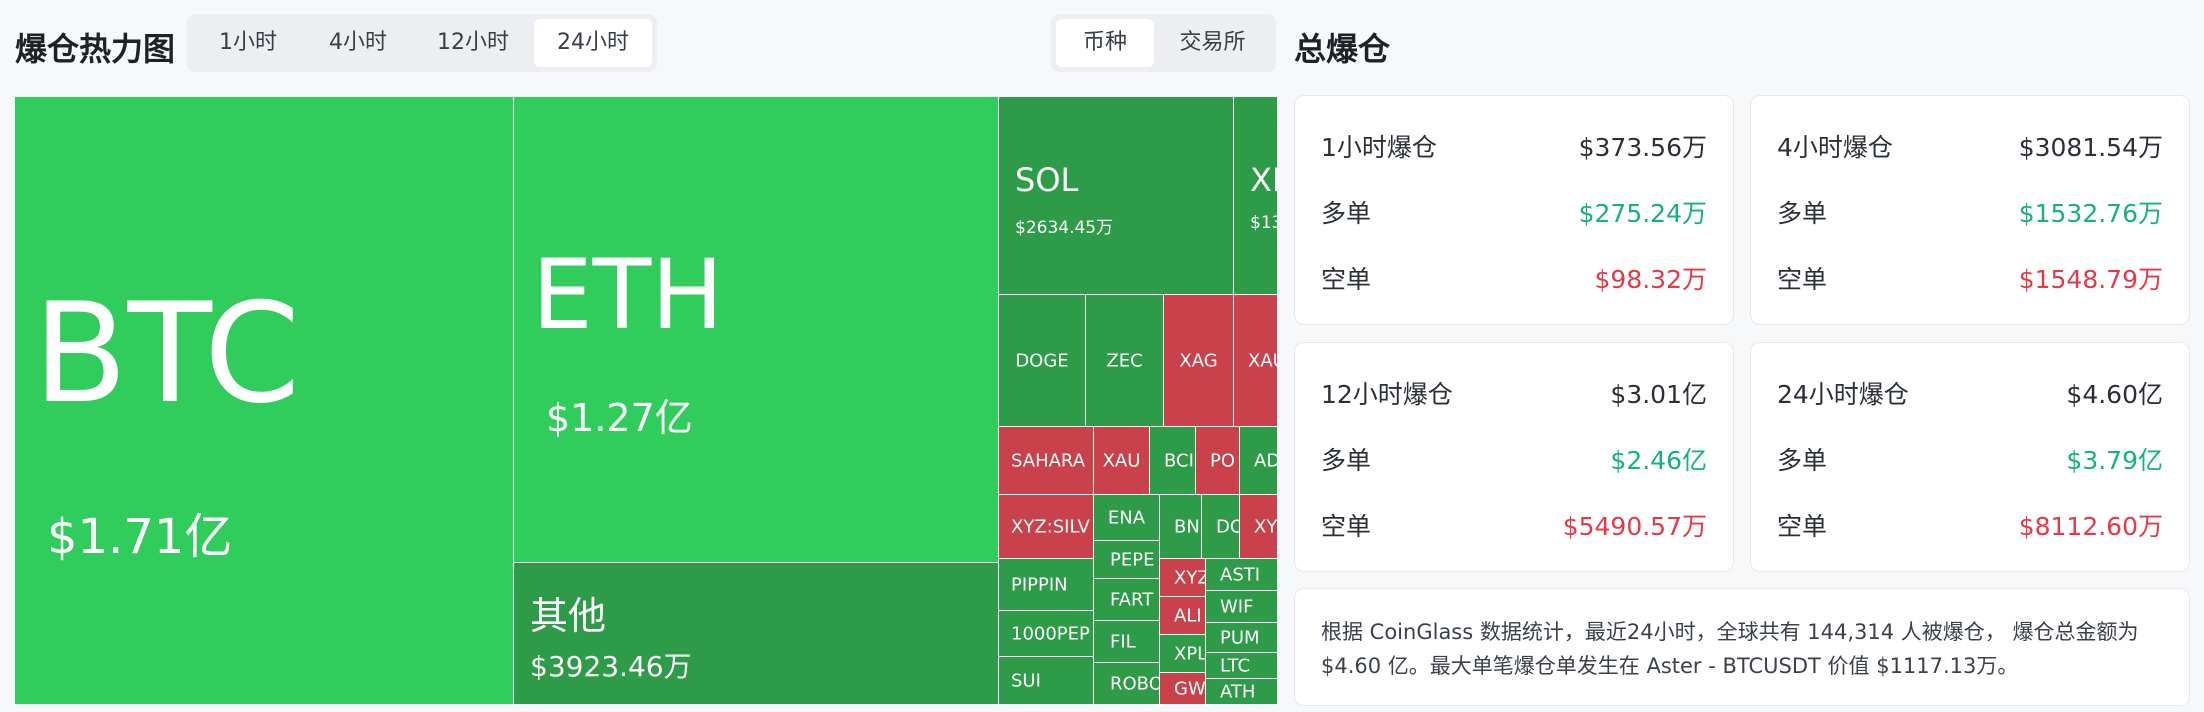 The height and width of the screenshot is (712, 2204). What do you see at coordinates (756, 634) in the screenshot?
I see `tile-other: 其他 $3923.46万` at bounding box center [756, 634].